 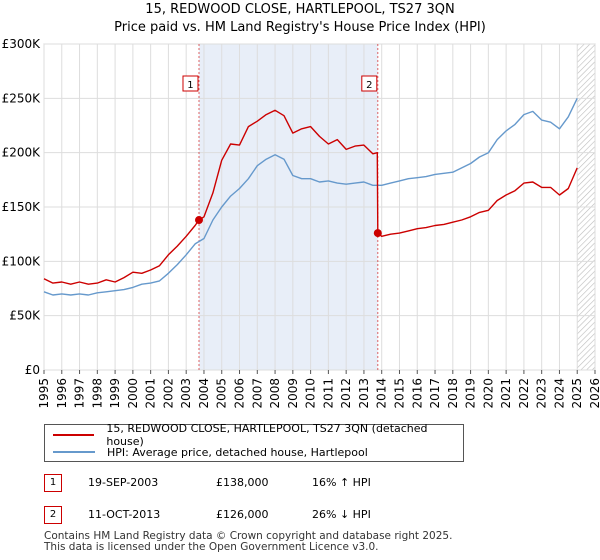 What do you see at coordinates (204, 393) in the screenshot?
I see `x-tick-label: 2004` at bounding box center [204, 393].